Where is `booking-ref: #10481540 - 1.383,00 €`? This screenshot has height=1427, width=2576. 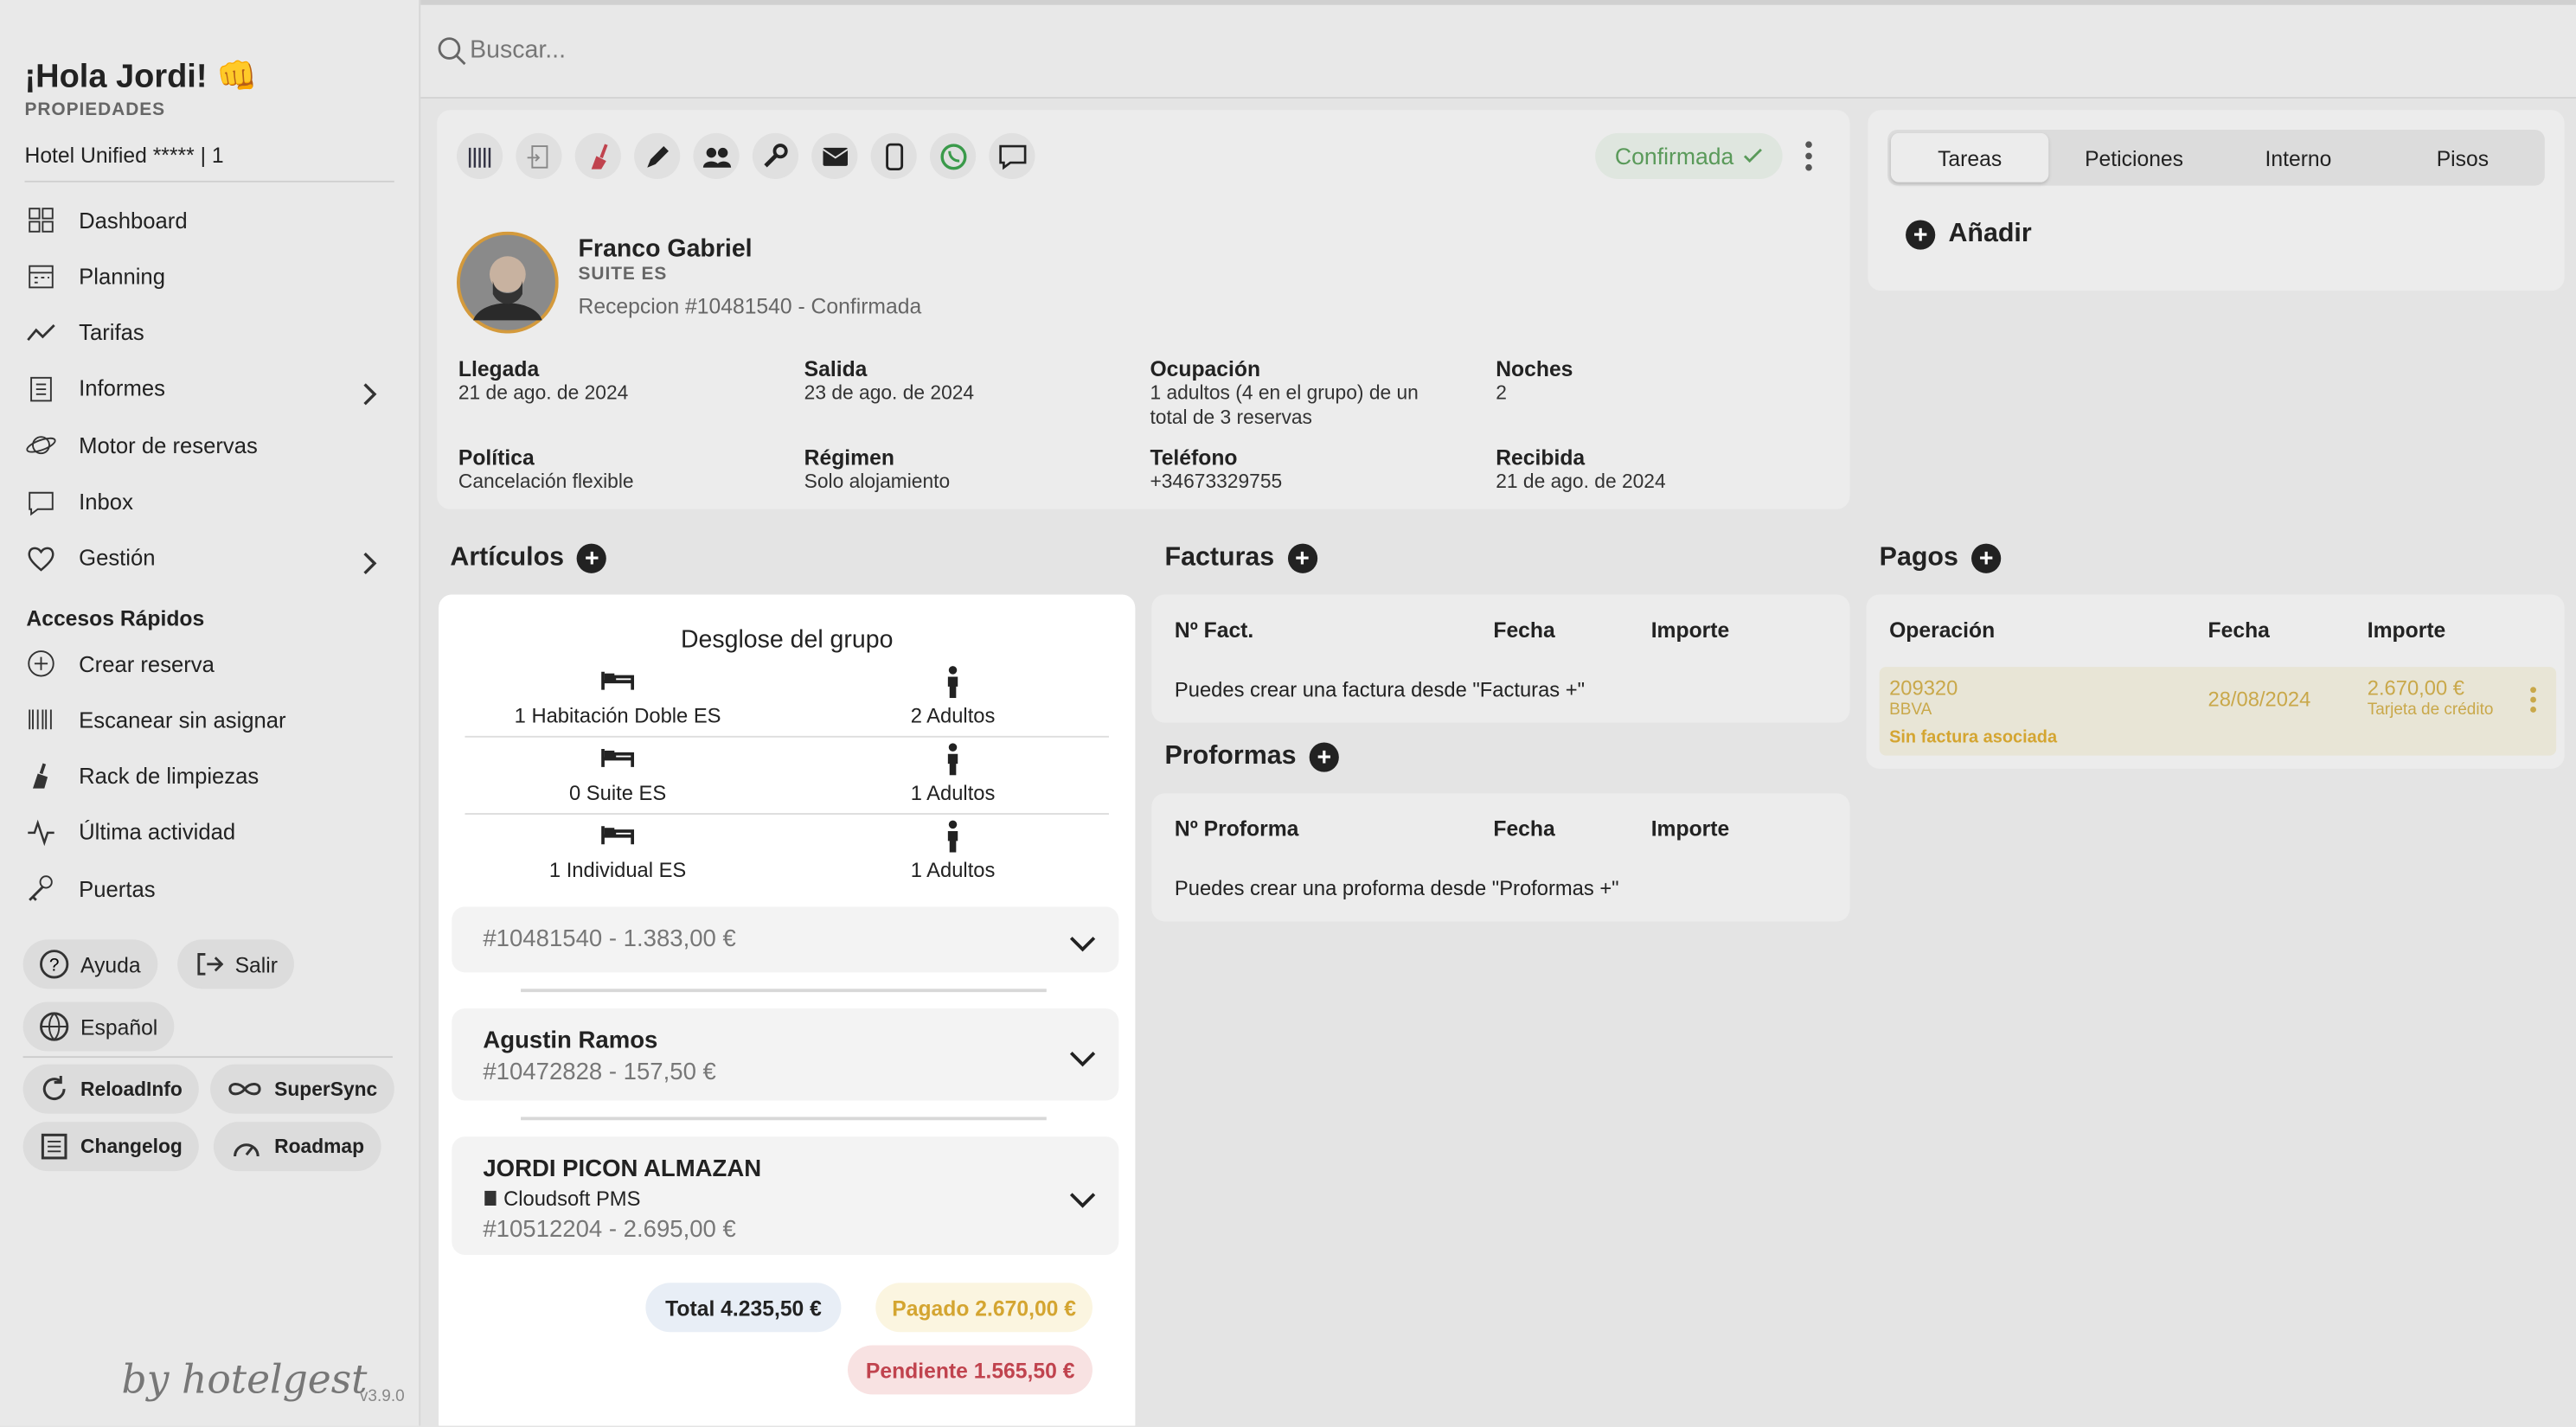
booking-ref: #10481540 - 1.383,00 € is located at coordinates (609, 940).